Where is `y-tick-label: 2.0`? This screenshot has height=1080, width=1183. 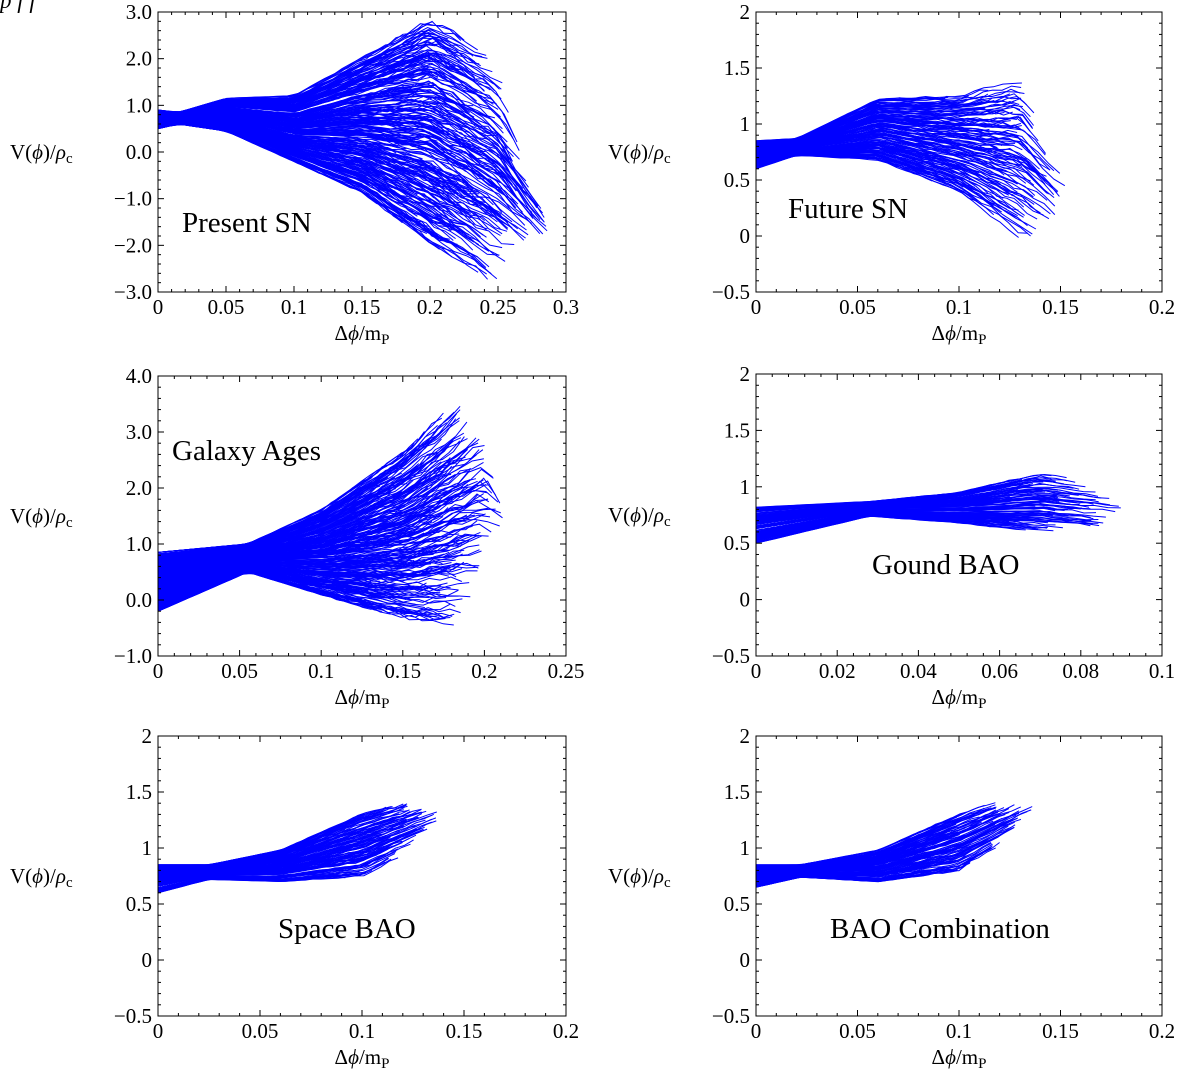 y-tick-label: 2.0 is located at coordinates (139, 488).